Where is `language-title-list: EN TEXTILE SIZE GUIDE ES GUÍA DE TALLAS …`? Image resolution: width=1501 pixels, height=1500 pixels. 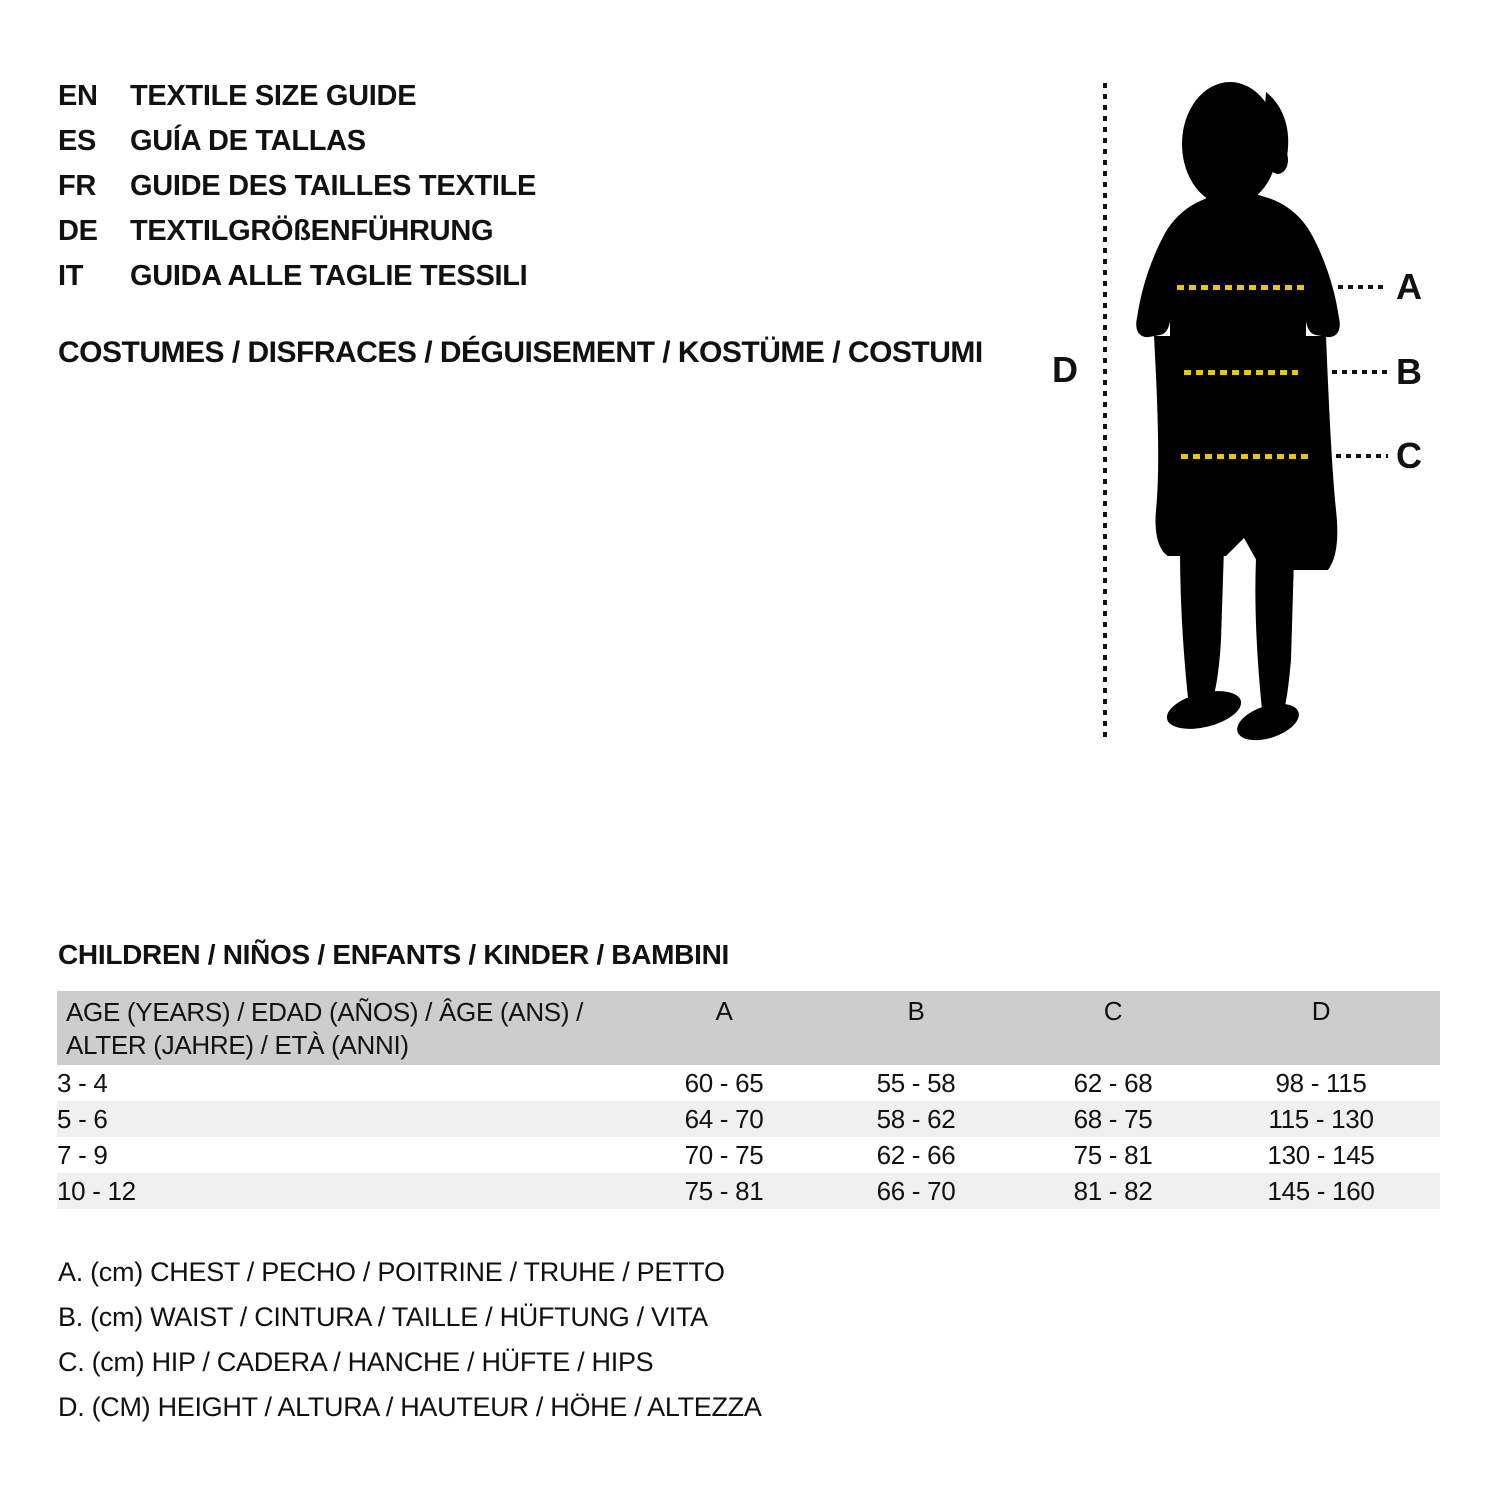 language-title-list: EN TEXTILE SIZE GUIDE ES GUÍA DE TALLAS … is located at coordinates (297, 186).